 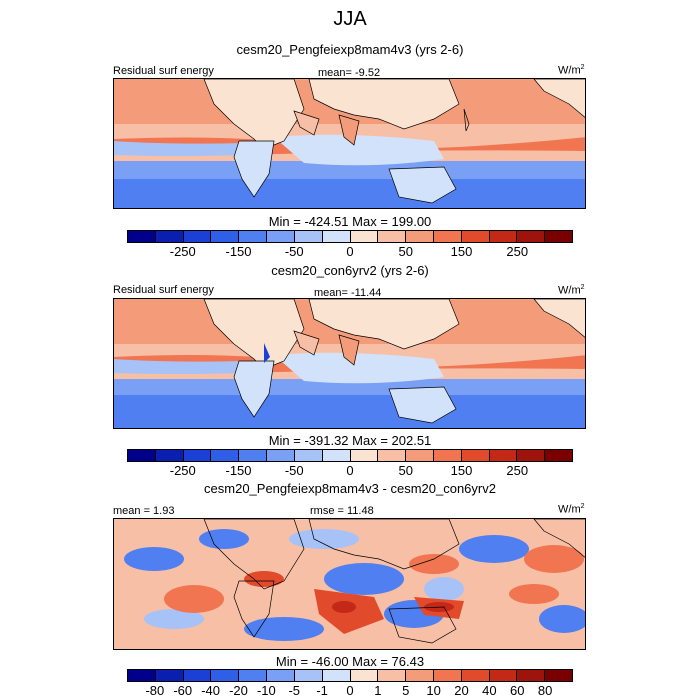 What do you see at coordinates (571, 509) in the screenshot?
I see `panel-3-units: W/m2` at bounding box center [571, 509].